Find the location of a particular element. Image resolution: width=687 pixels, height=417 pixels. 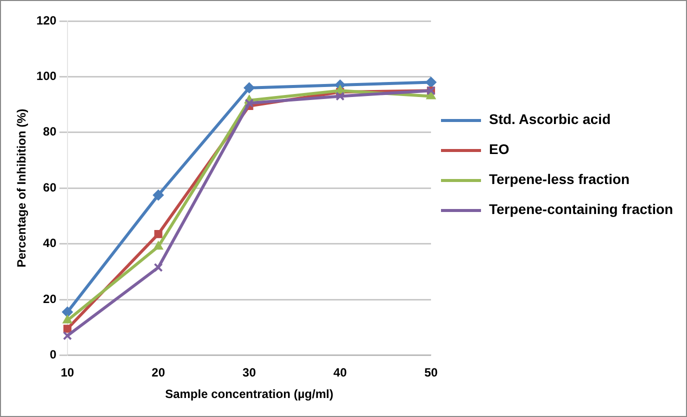

y-tick-label: 60 is located at coordinates (50, 187).